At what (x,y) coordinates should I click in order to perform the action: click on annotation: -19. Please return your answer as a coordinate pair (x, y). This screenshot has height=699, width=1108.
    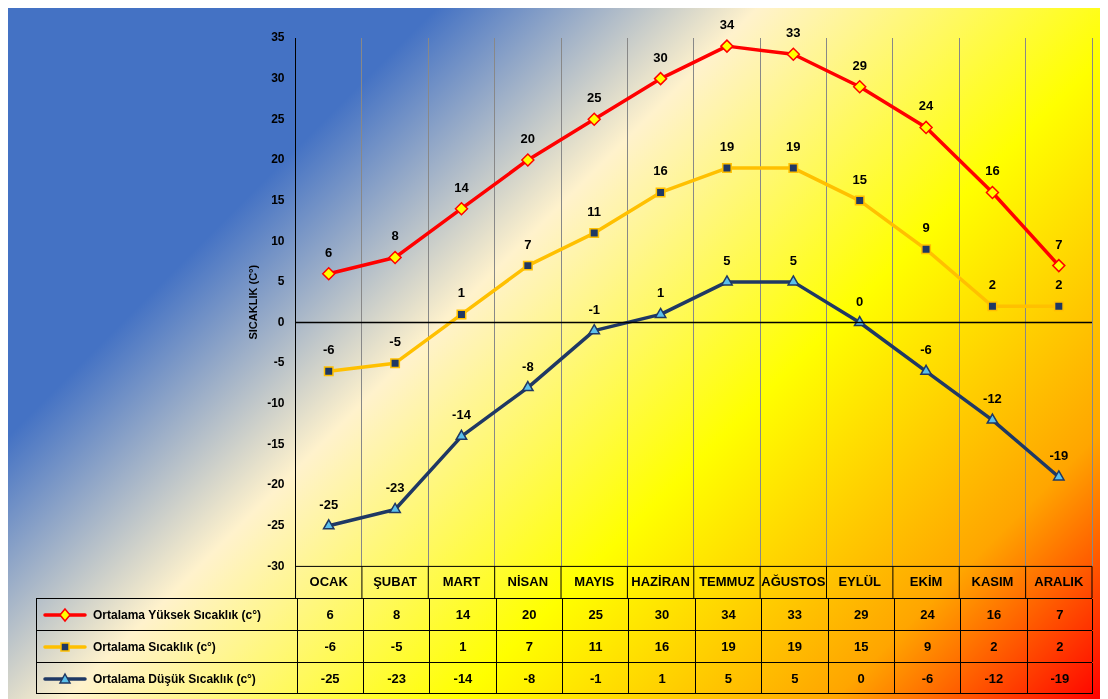
    Looking at the image, I should click on (1059, 455).